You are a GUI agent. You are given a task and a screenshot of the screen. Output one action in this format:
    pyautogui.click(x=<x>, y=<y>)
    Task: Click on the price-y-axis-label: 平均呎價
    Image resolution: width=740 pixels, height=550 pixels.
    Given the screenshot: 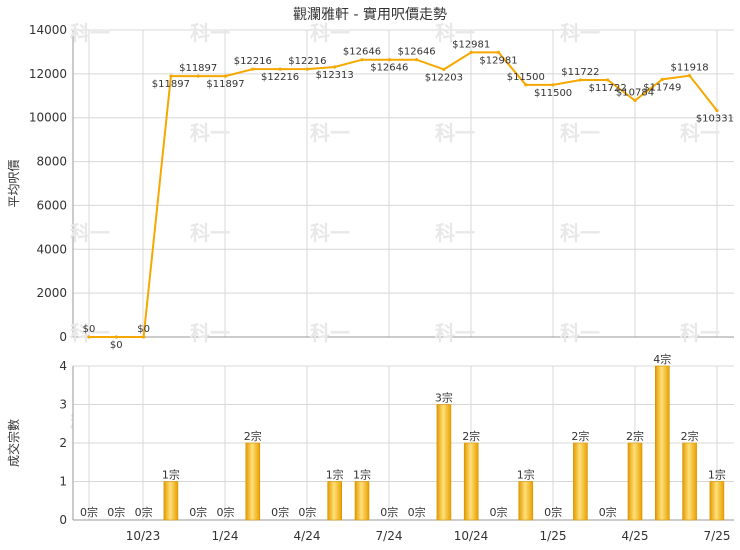 What is the action you would take?
    pyautogui.click(x=14, y=183)
    